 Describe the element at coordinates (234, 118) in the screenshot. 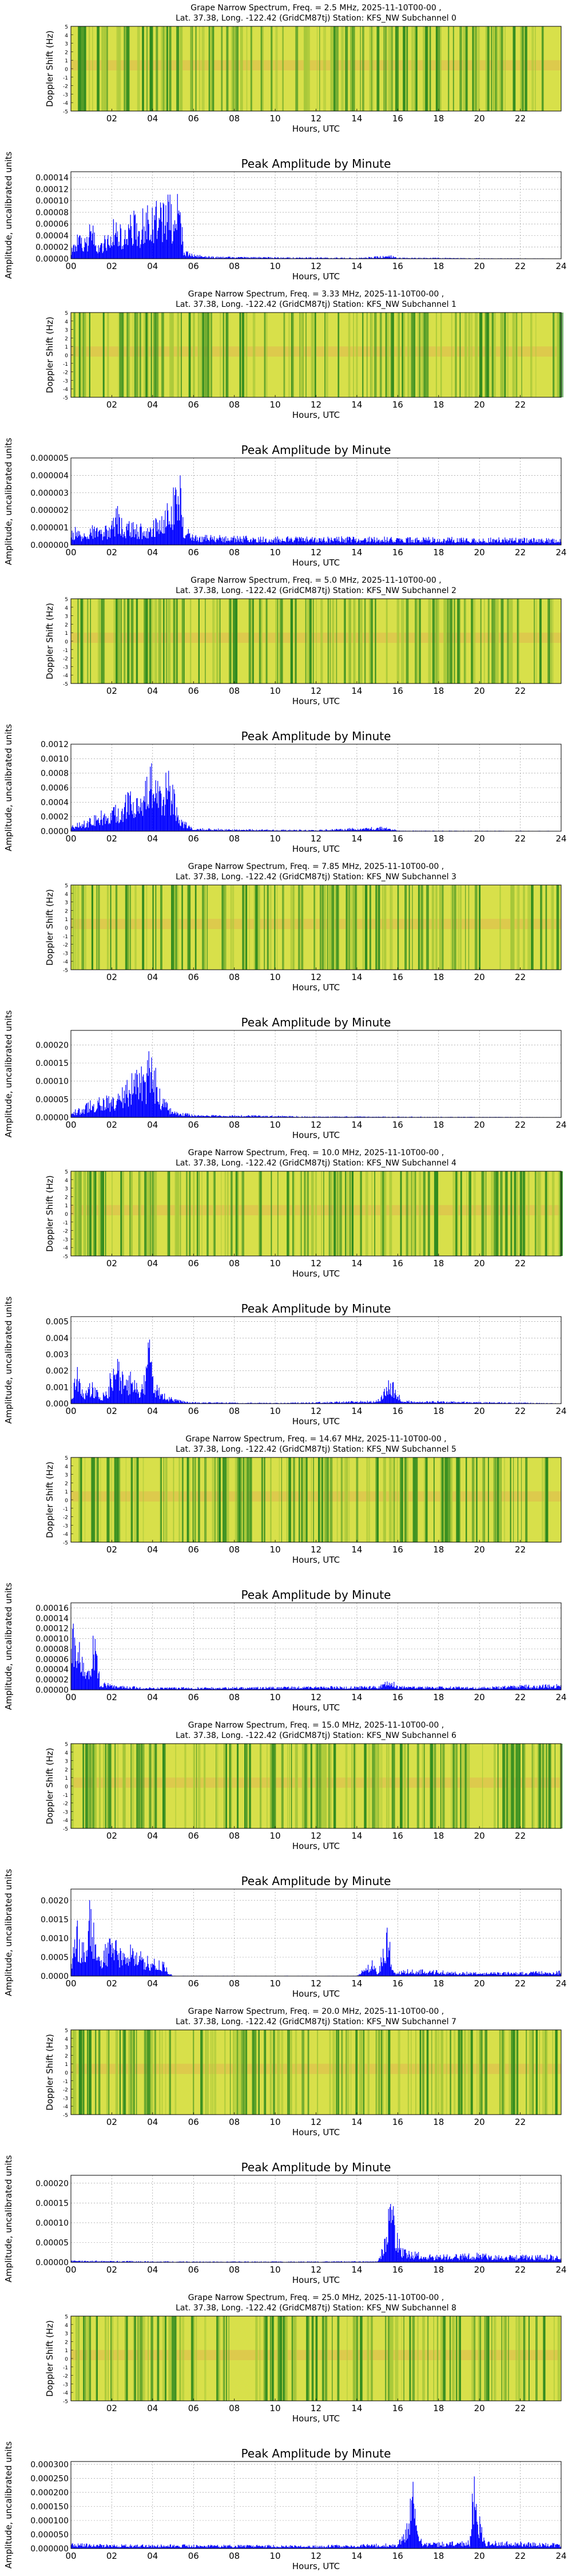

I see `spectrum-x-tick-label: 08` at that location.